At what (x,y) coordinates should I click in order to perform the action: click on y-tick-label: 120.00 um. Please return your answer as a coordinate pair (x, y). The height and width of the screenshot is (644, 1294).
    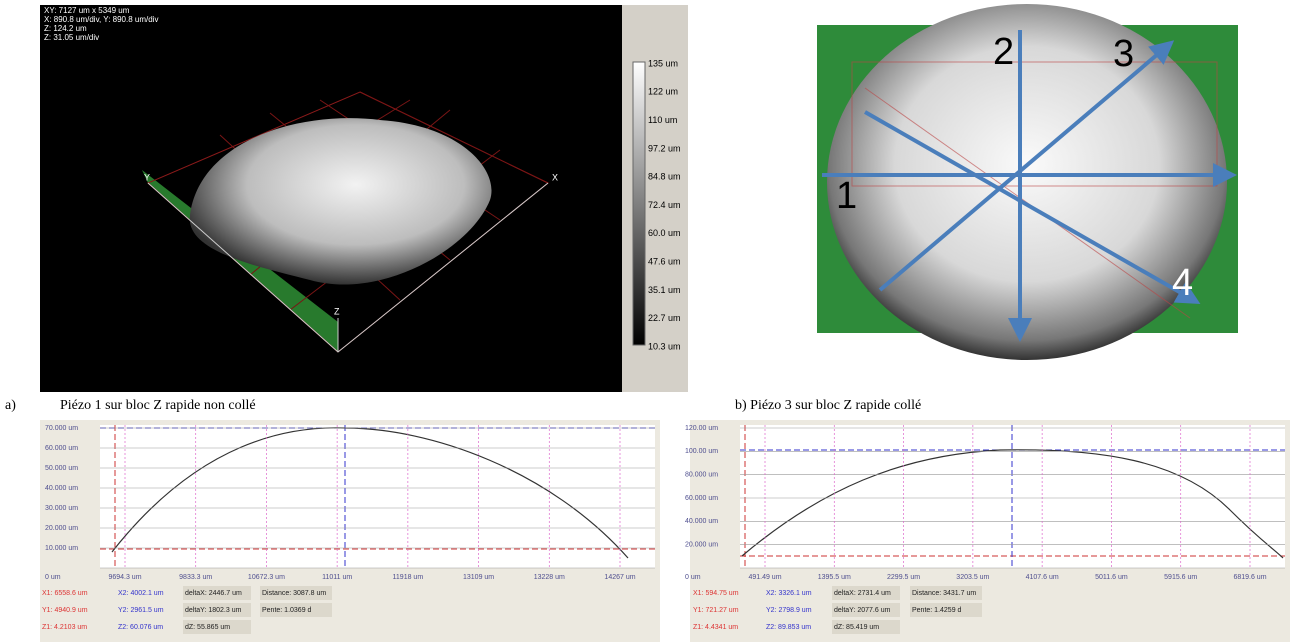
    Looking at the image, I should click on (701, 428).